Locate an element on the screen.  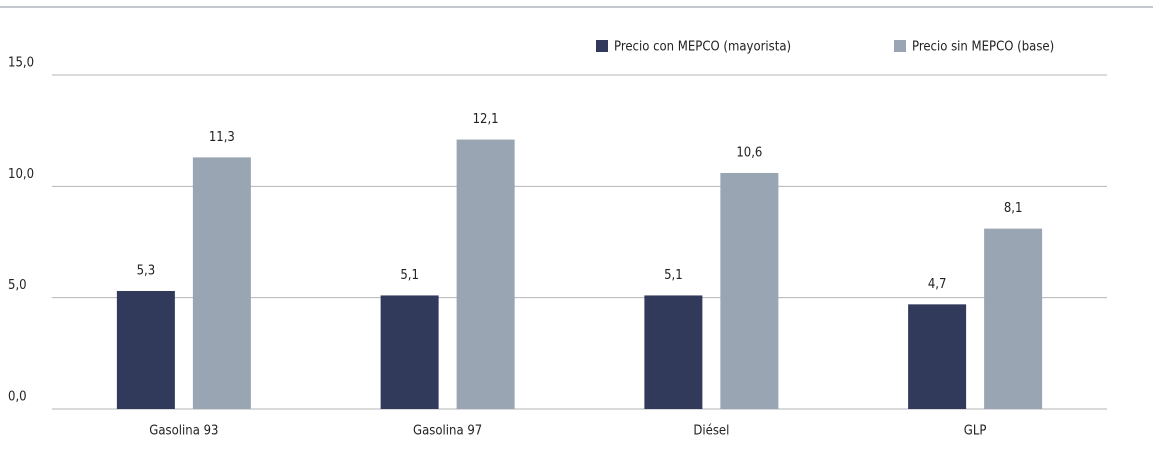
value-label: 12,1 is located at coordinates (486, 119).